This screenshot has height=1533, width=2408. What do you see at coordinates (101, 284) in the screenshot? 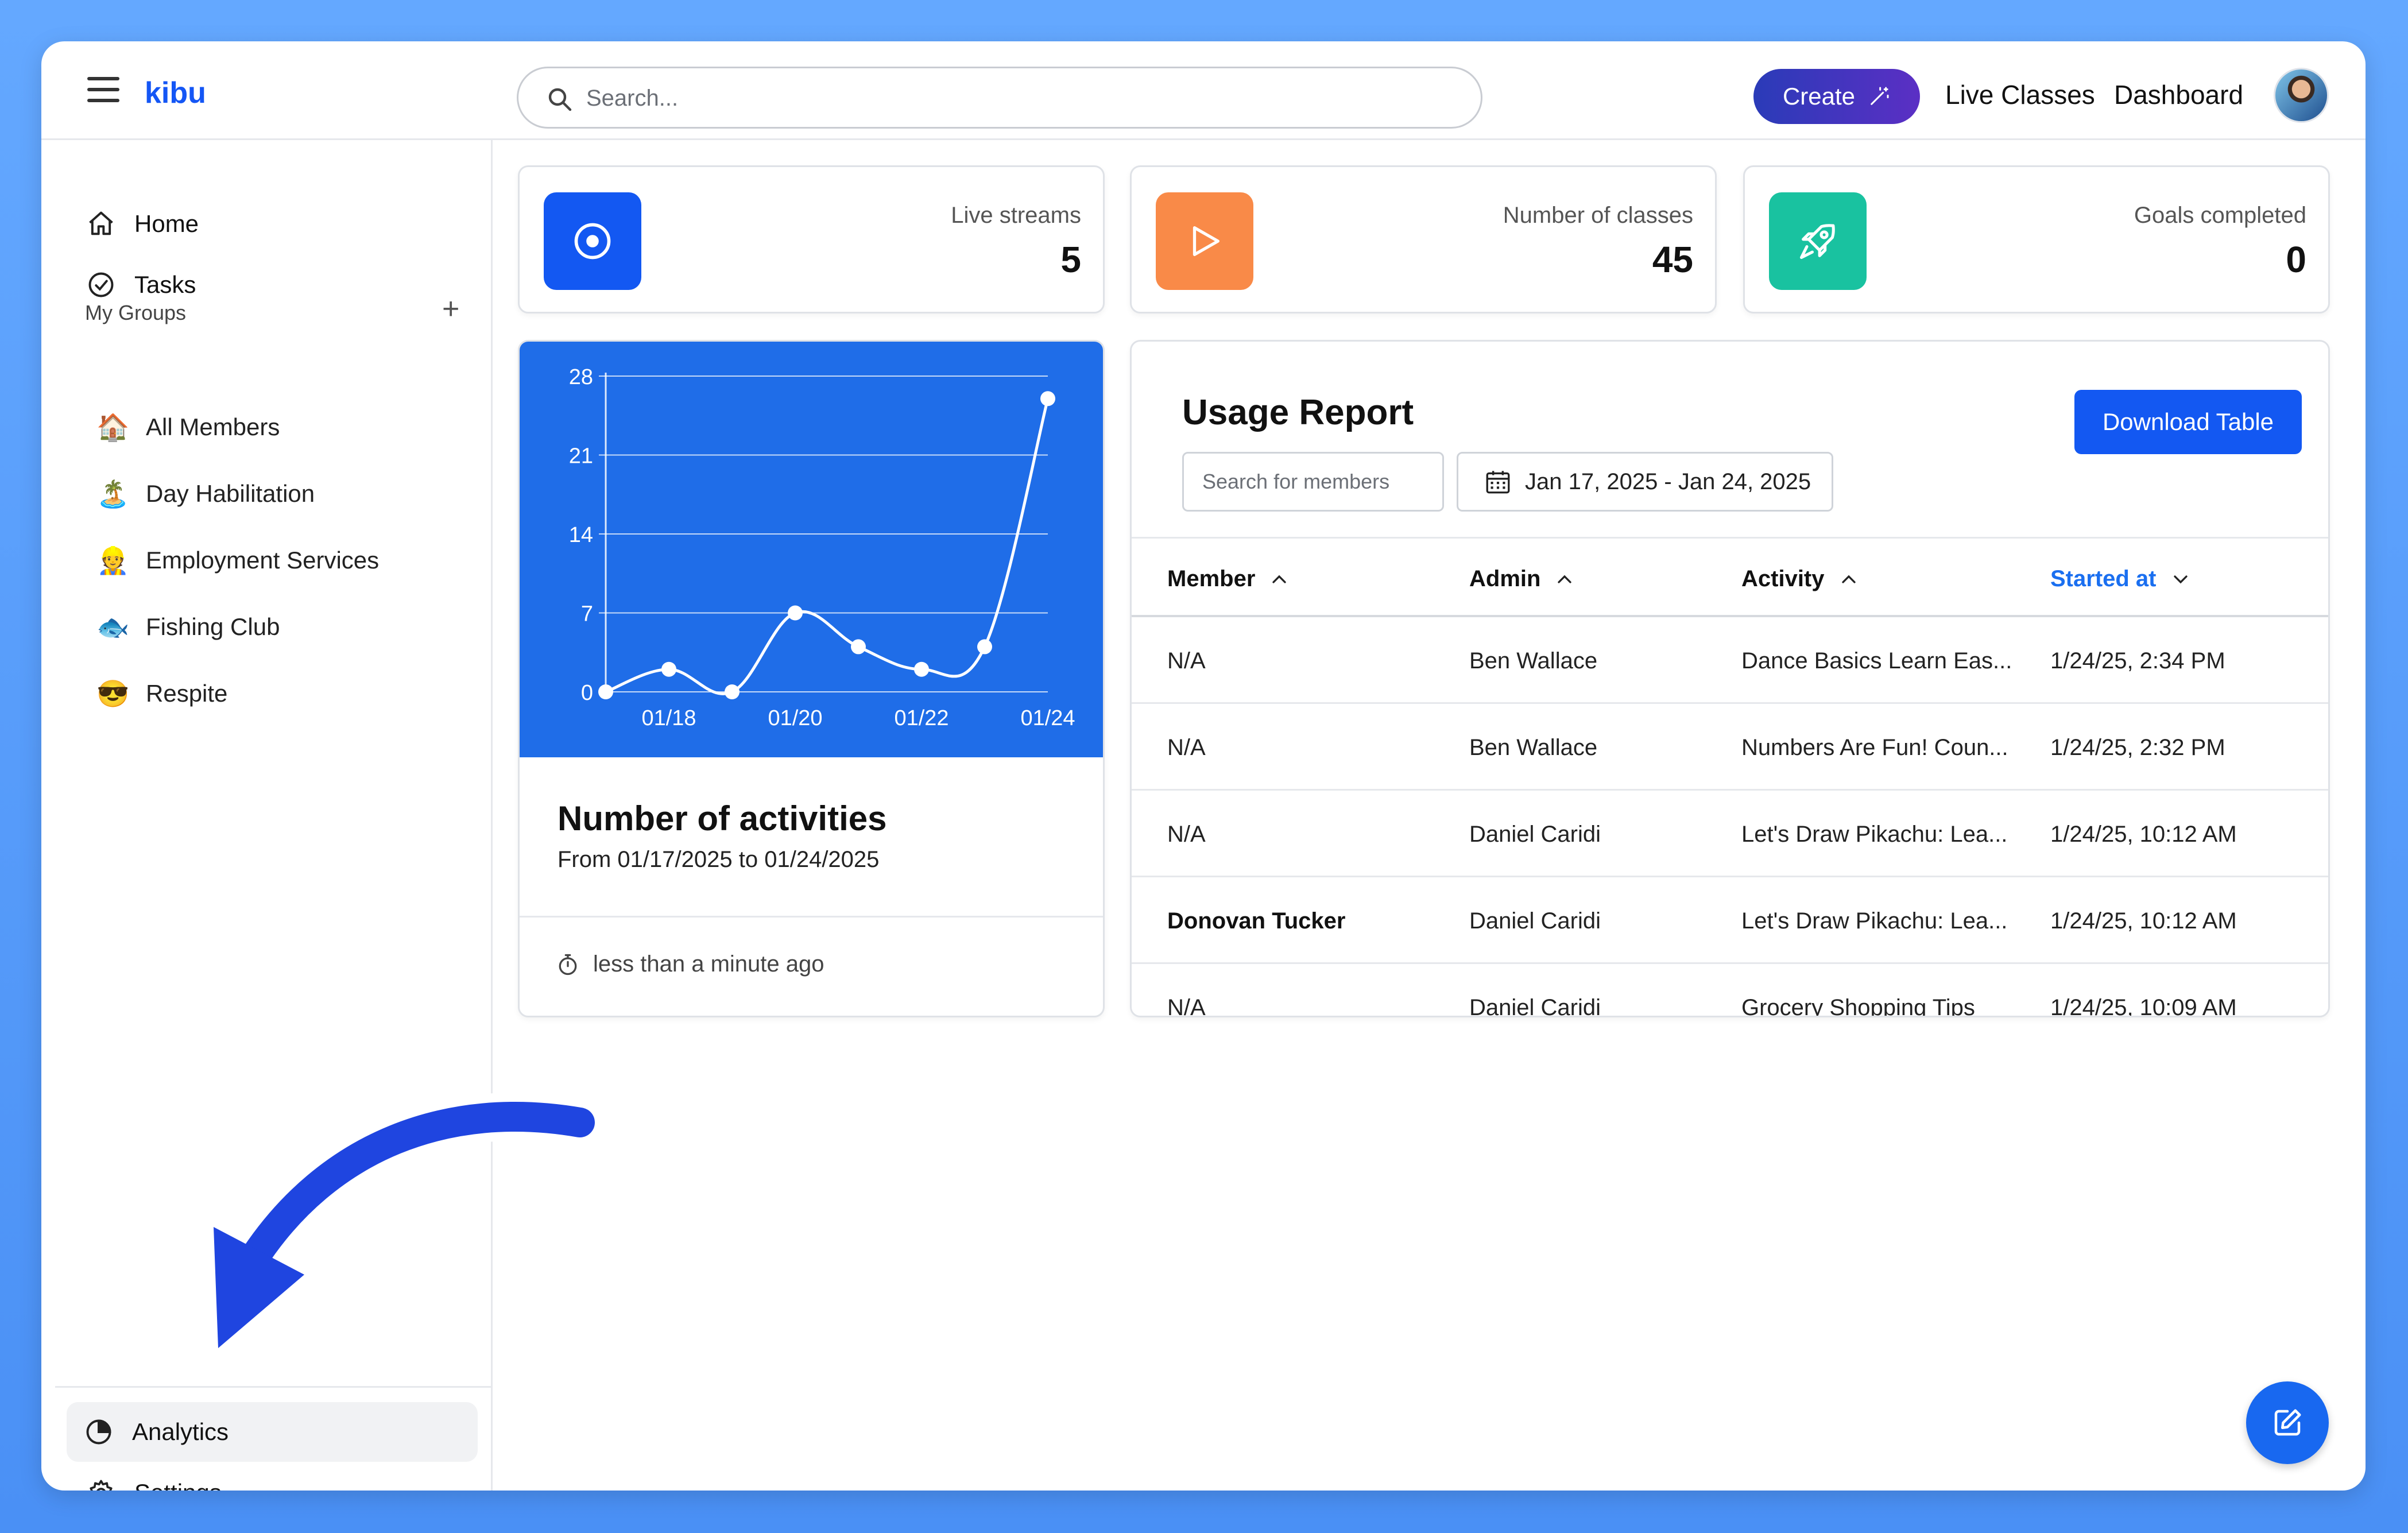
I see `check-circle-icon` at bounding box center [101, 284].